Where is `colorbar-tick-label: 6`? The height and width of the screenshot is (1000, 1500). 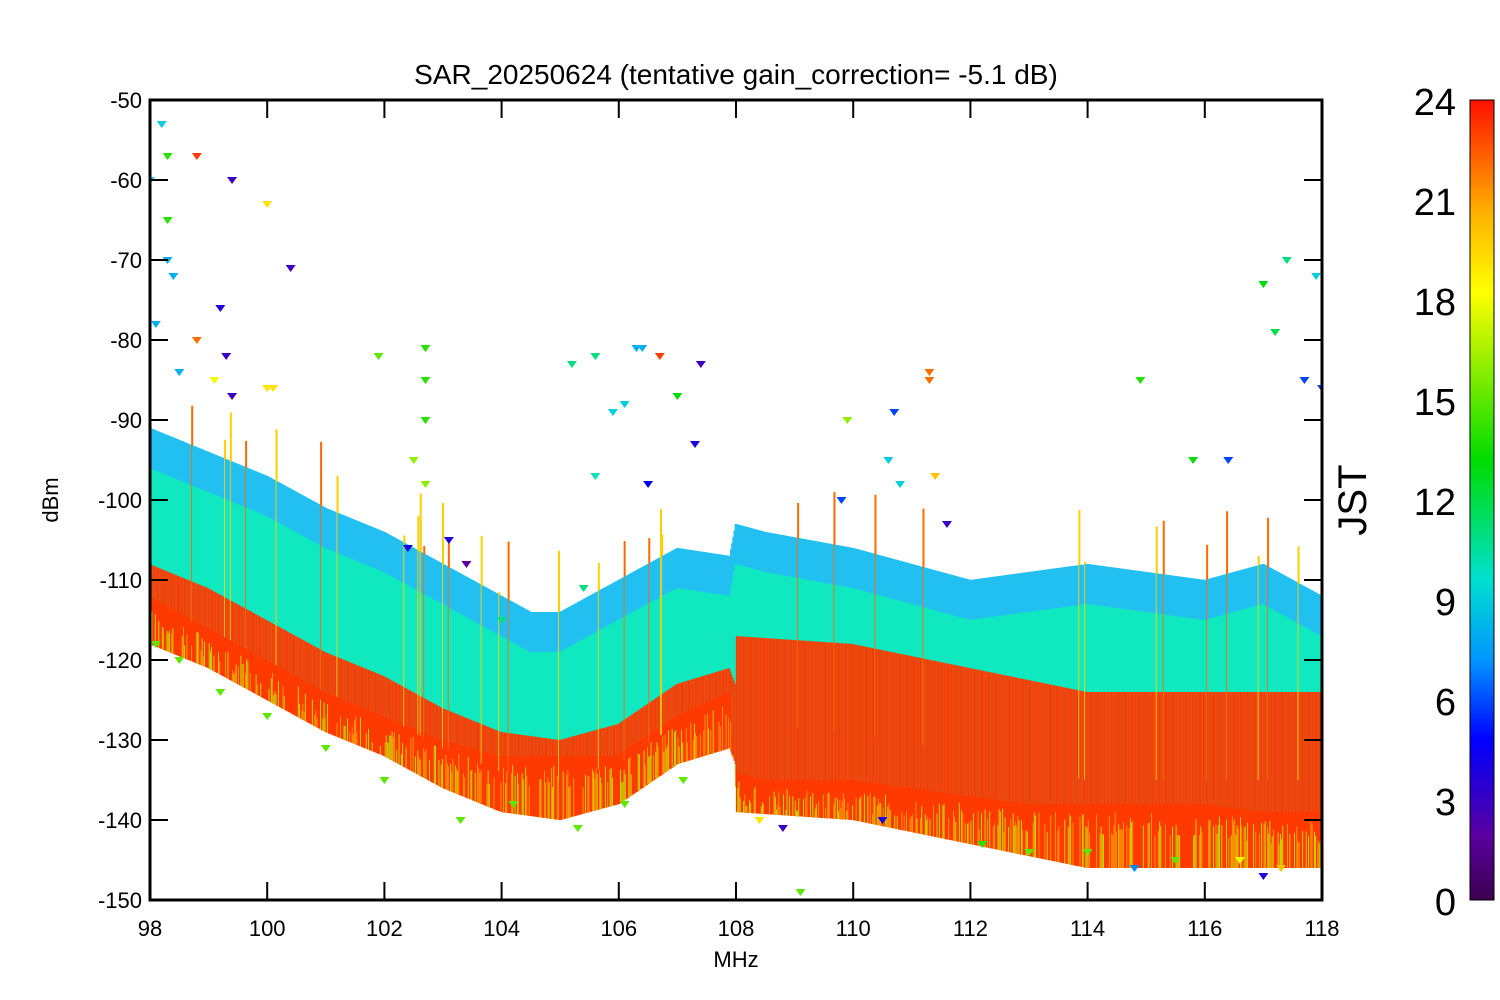 colorbar-tick-label: 6 is located at coordinates (1445, 703).